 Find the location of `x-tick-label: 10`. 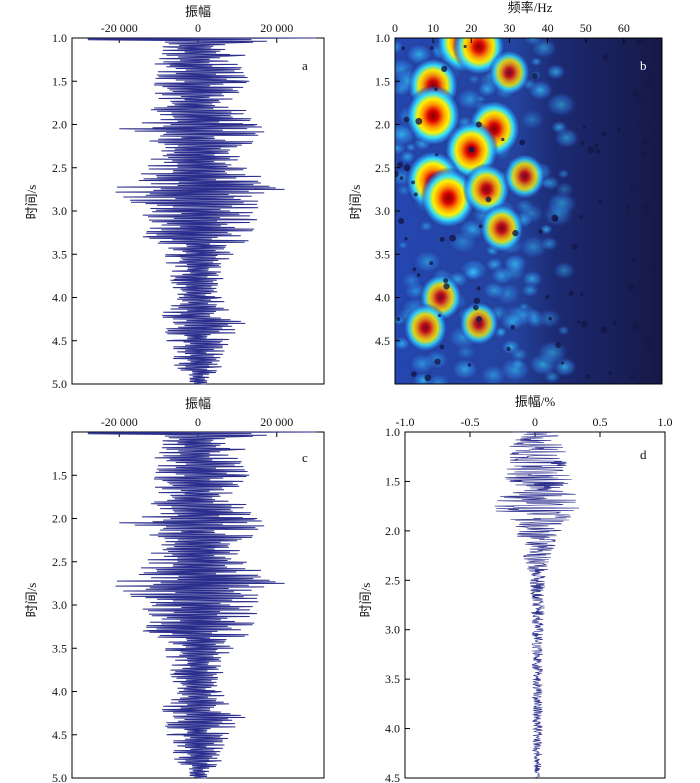

x-tick-label: 10 is located at coordinates (433, 28).